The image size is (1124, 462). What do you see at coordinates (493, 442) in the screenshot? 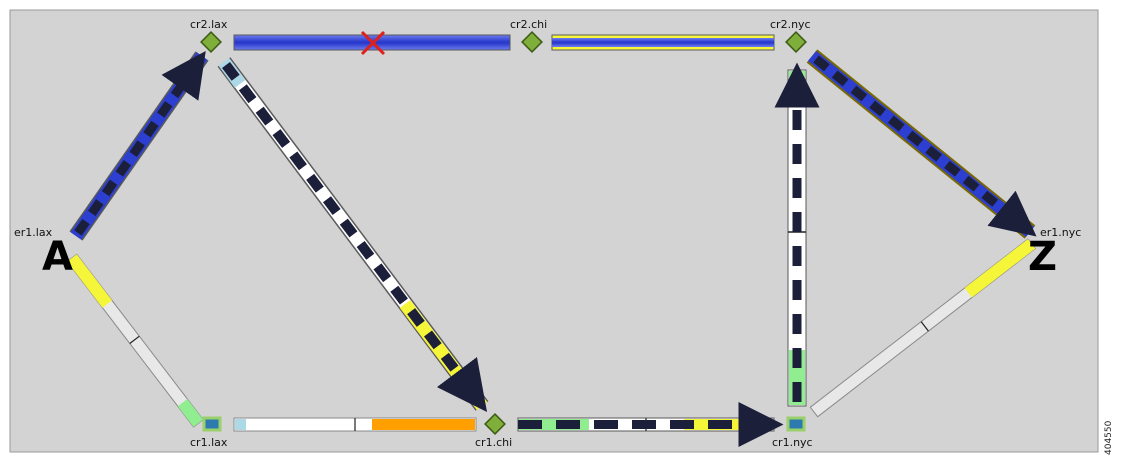
I see `node-label: cr1.chi` at bounding box center [493, 442].